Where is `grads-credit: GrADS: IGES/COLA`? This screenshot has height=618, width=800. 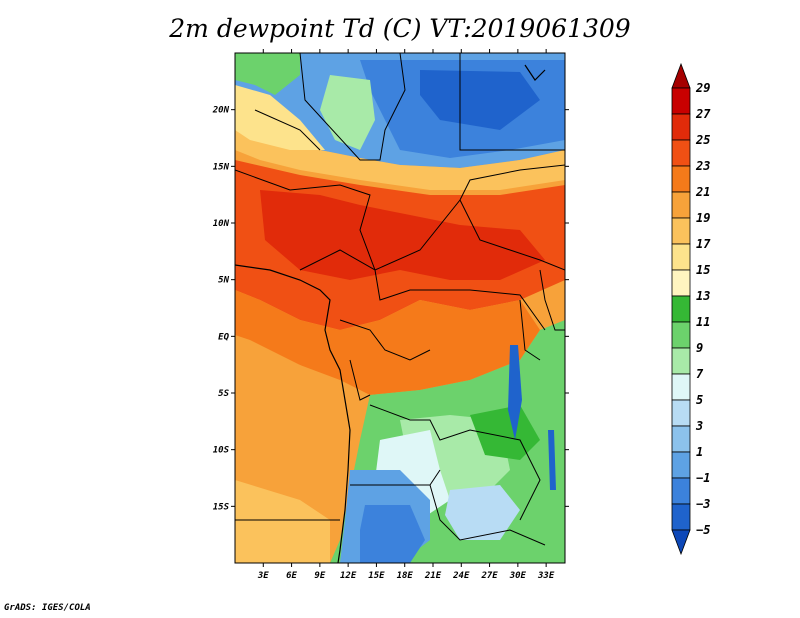
grads-credit: GrADS: IGES/COLA is located at coordinates (47, 608).